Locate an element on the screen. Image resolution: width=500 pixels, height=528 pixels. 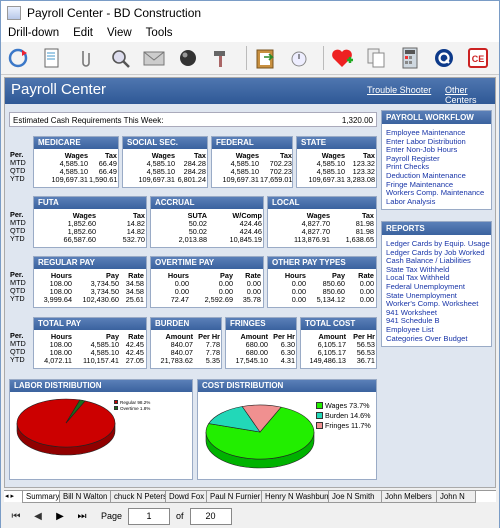
report-link: Categories Over Budget is located at coordinates (427, 338).